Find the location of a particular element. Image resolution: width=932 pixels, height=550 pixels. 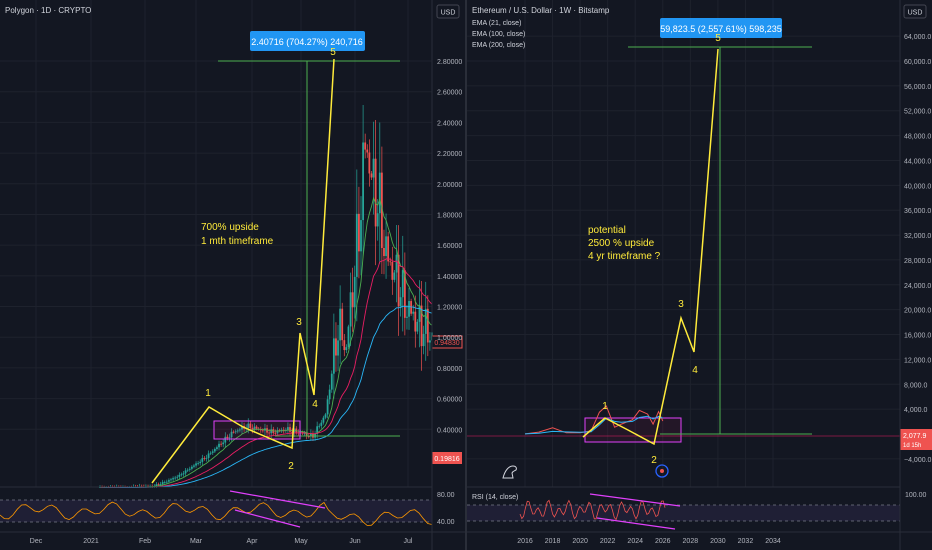

right-x-tick: 2020 is located at coordinates (580, 541).